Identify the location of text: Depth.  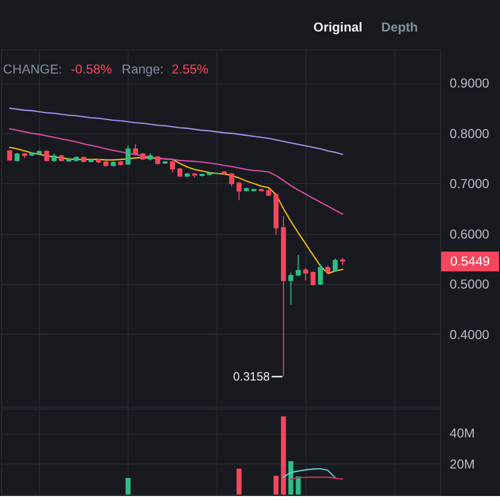
(399, 26).